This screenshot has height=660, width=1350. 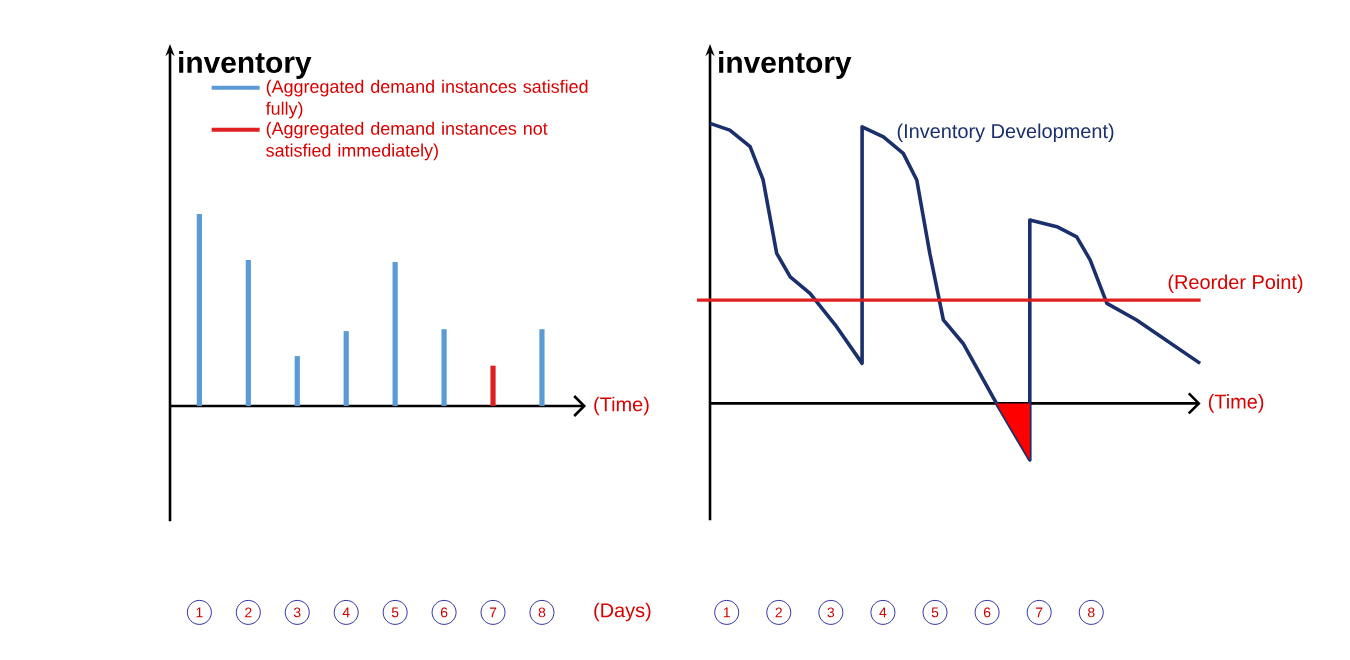 I want to click on legend-label: (Aggregated demand instances not satisfied immediately), so click(x=407, y=141).